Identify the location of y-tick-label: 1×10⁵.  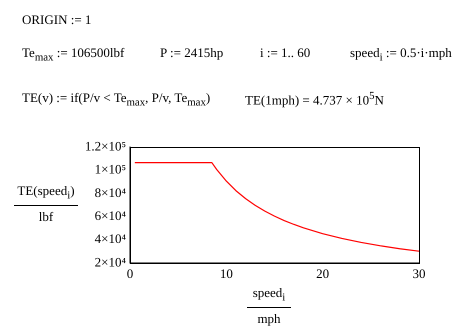
(110, 169).